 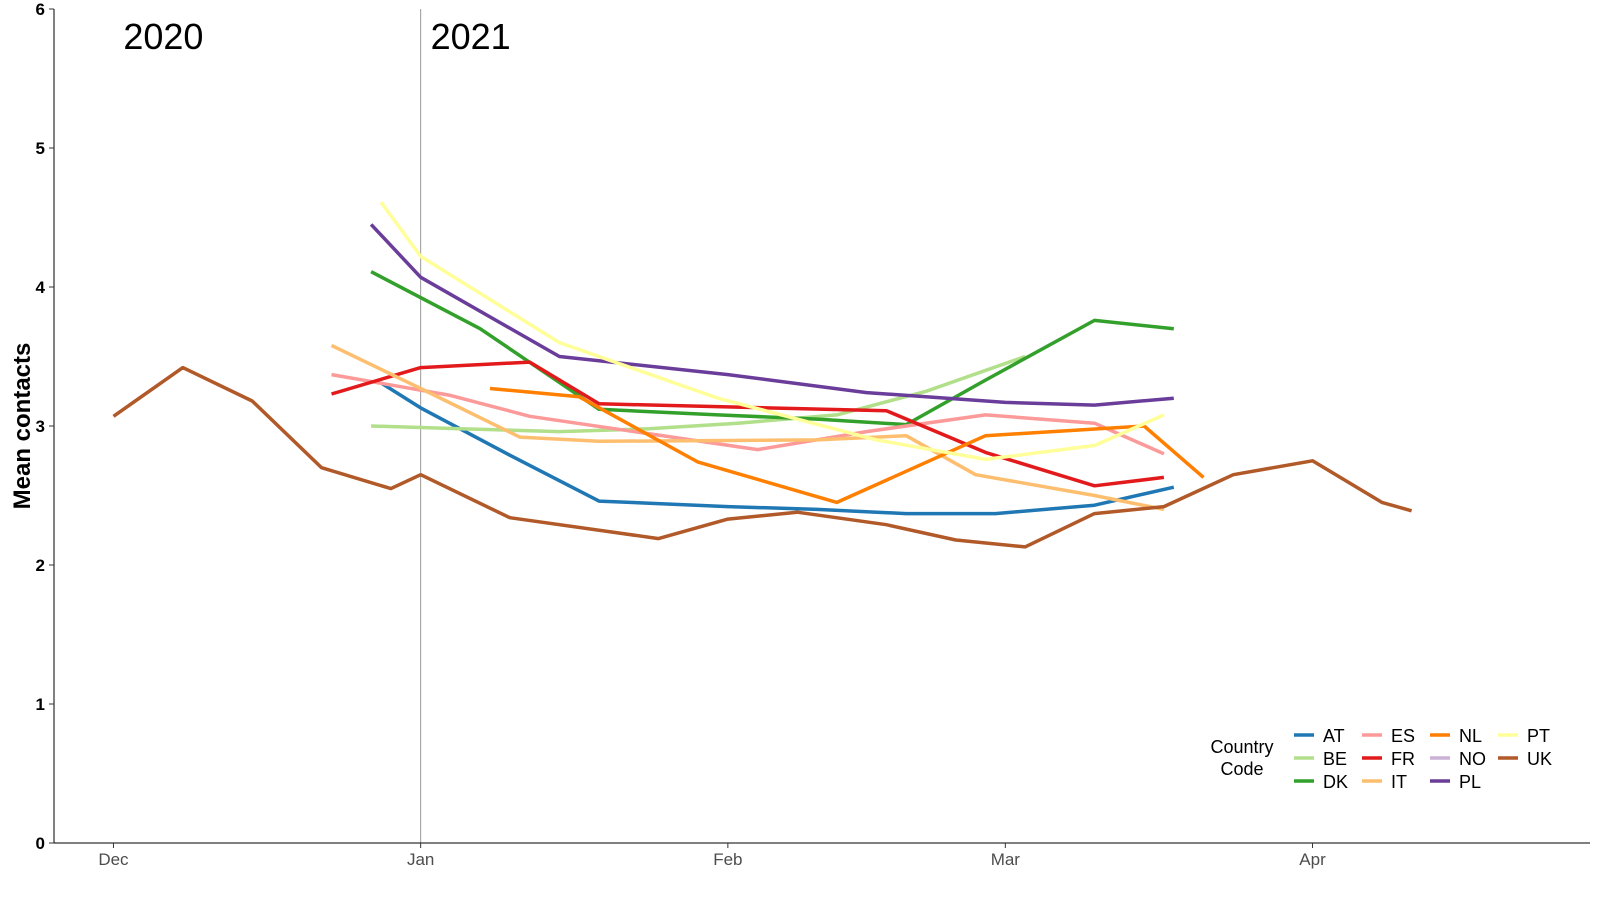 What do you see at coordinates (1321, 782) in the screenshot?
I see `legend-item-dk: DK` at bounding box center [1321, 782].